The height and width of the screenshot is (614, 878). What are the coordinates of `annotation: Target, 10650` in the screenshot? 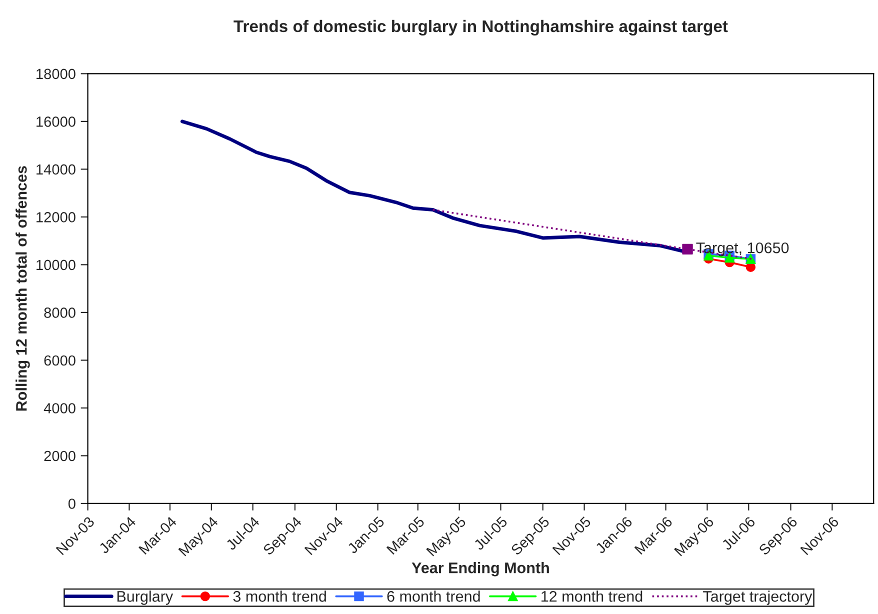 It's located at (742, 249).